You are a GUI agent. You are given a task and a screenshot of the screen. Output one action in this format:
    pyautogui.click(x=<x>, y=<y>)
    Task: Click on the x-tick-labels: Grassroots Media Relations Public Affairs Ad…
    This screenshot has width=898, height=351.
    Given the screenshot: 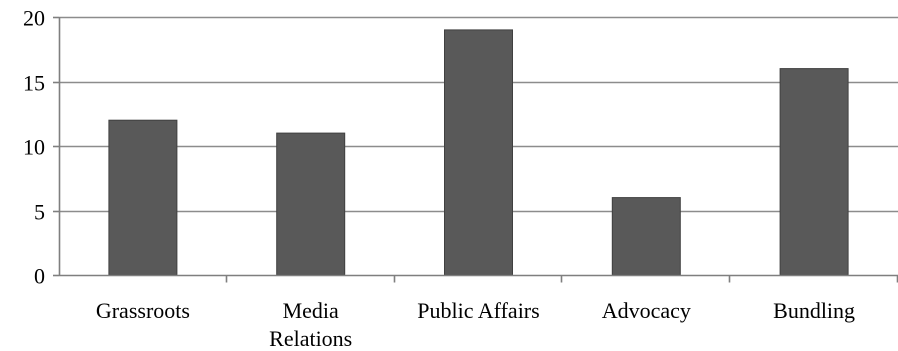 What is the action you would take?
    pyautogui.click(x=475, y=324)
    